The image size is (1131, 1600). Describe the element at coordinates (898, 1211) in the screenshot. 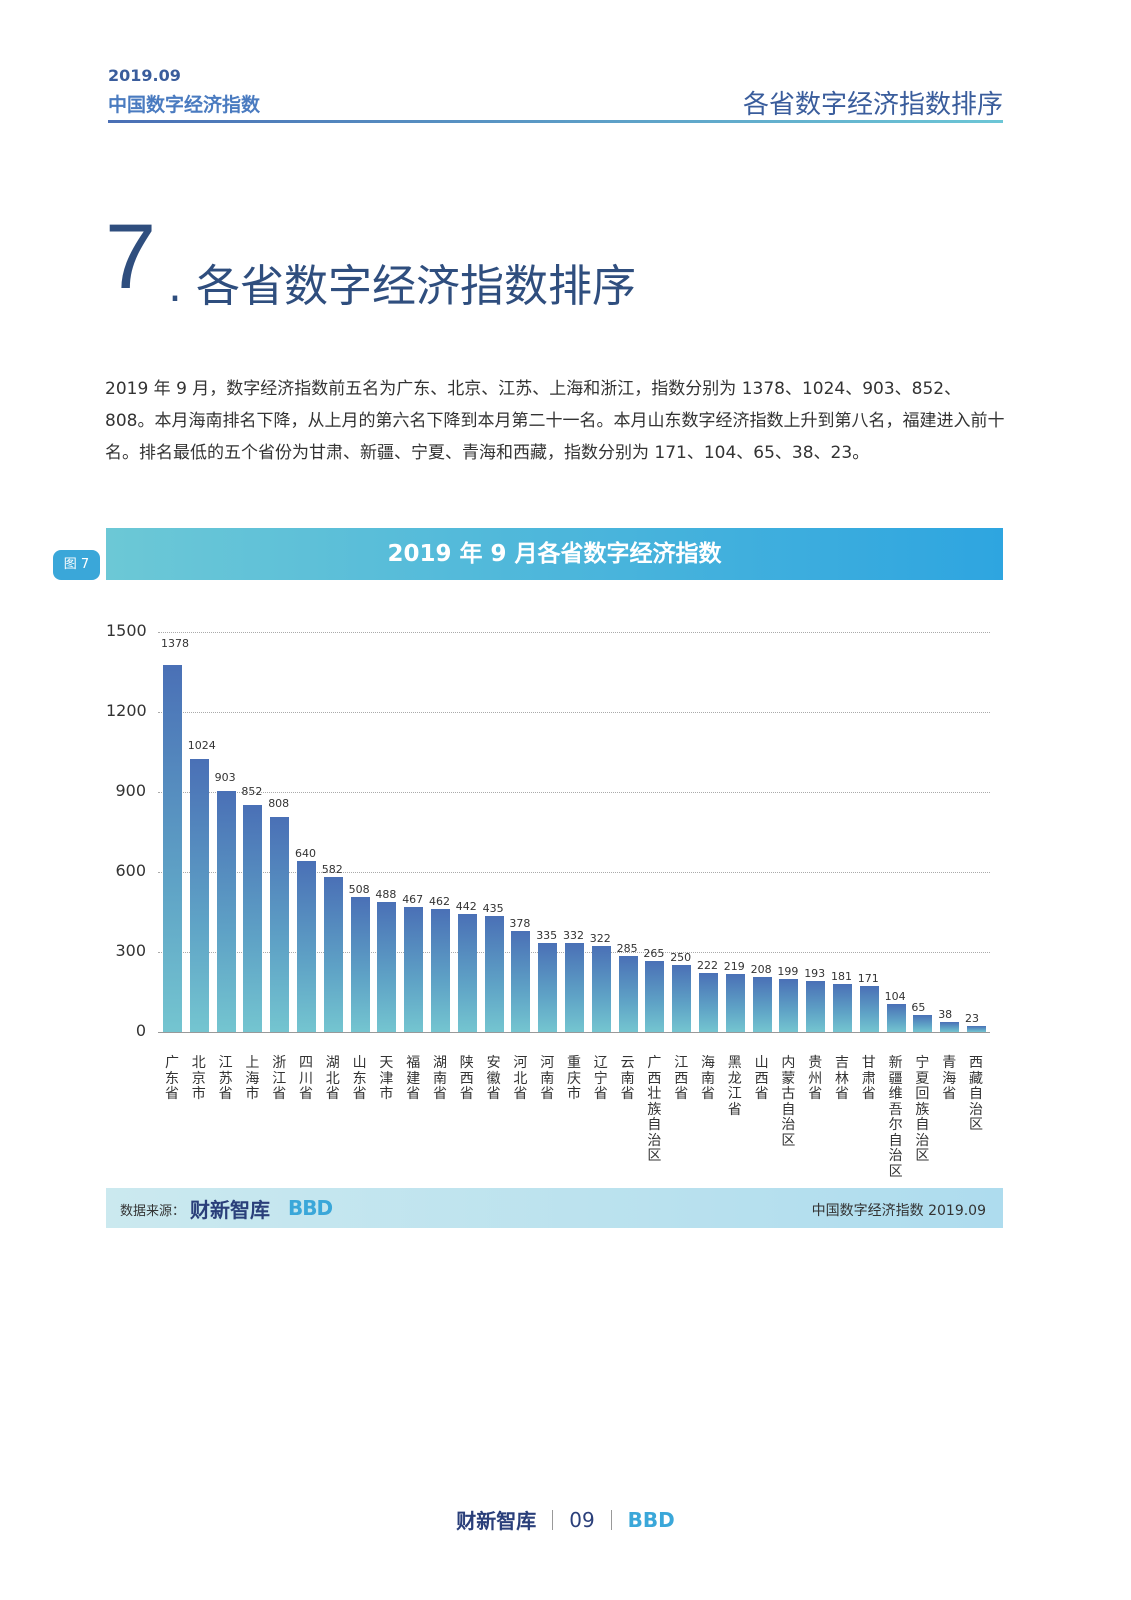

I see `source-right-text: 中国数字经济指数 2019.09` at that location.